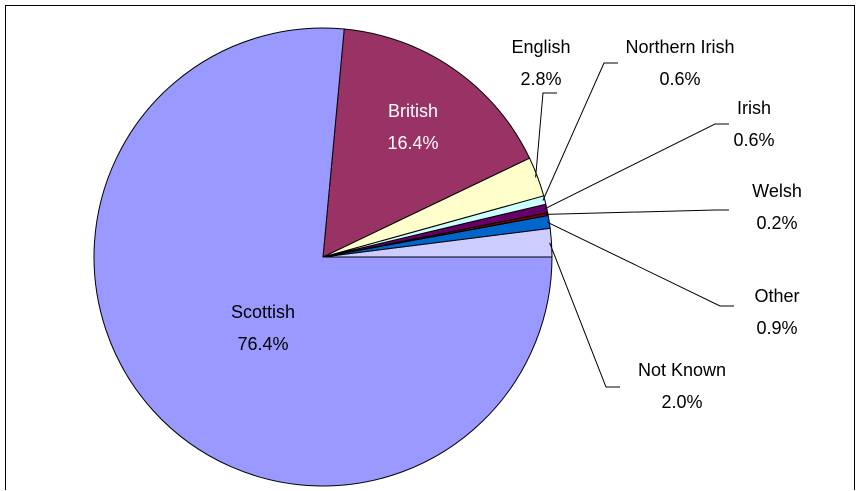 The width and height of the screenshot is (861, 491). Describe the element at coordinates (263, 312) in the screenshot. I see `slice-label-name-scottish: Scottish` at that location.